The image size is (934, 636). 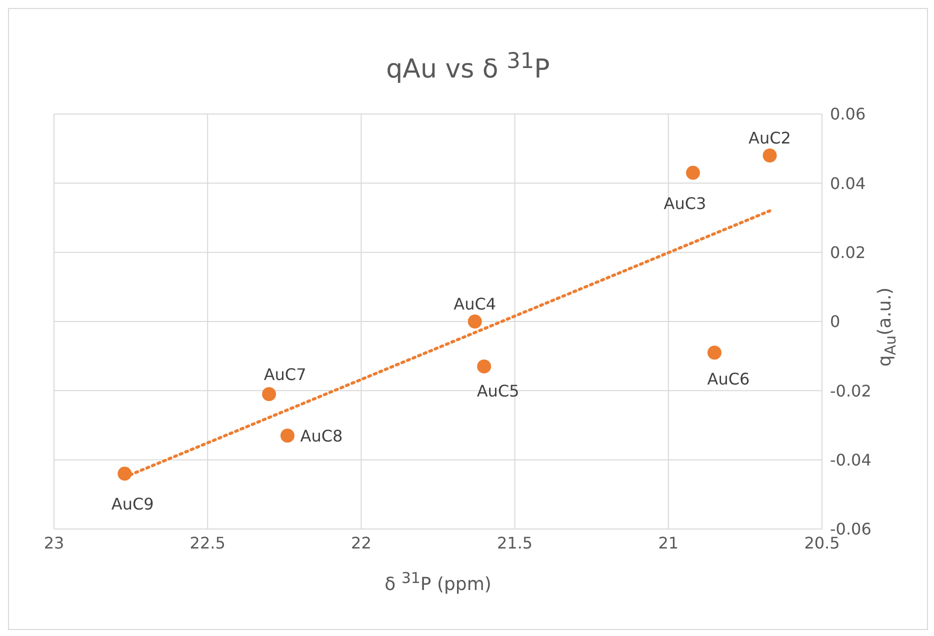 What do you see at coordinates (835, 322) in the screenshot?
I see `y-tick-label: 0` at bounding box center [835, 322].